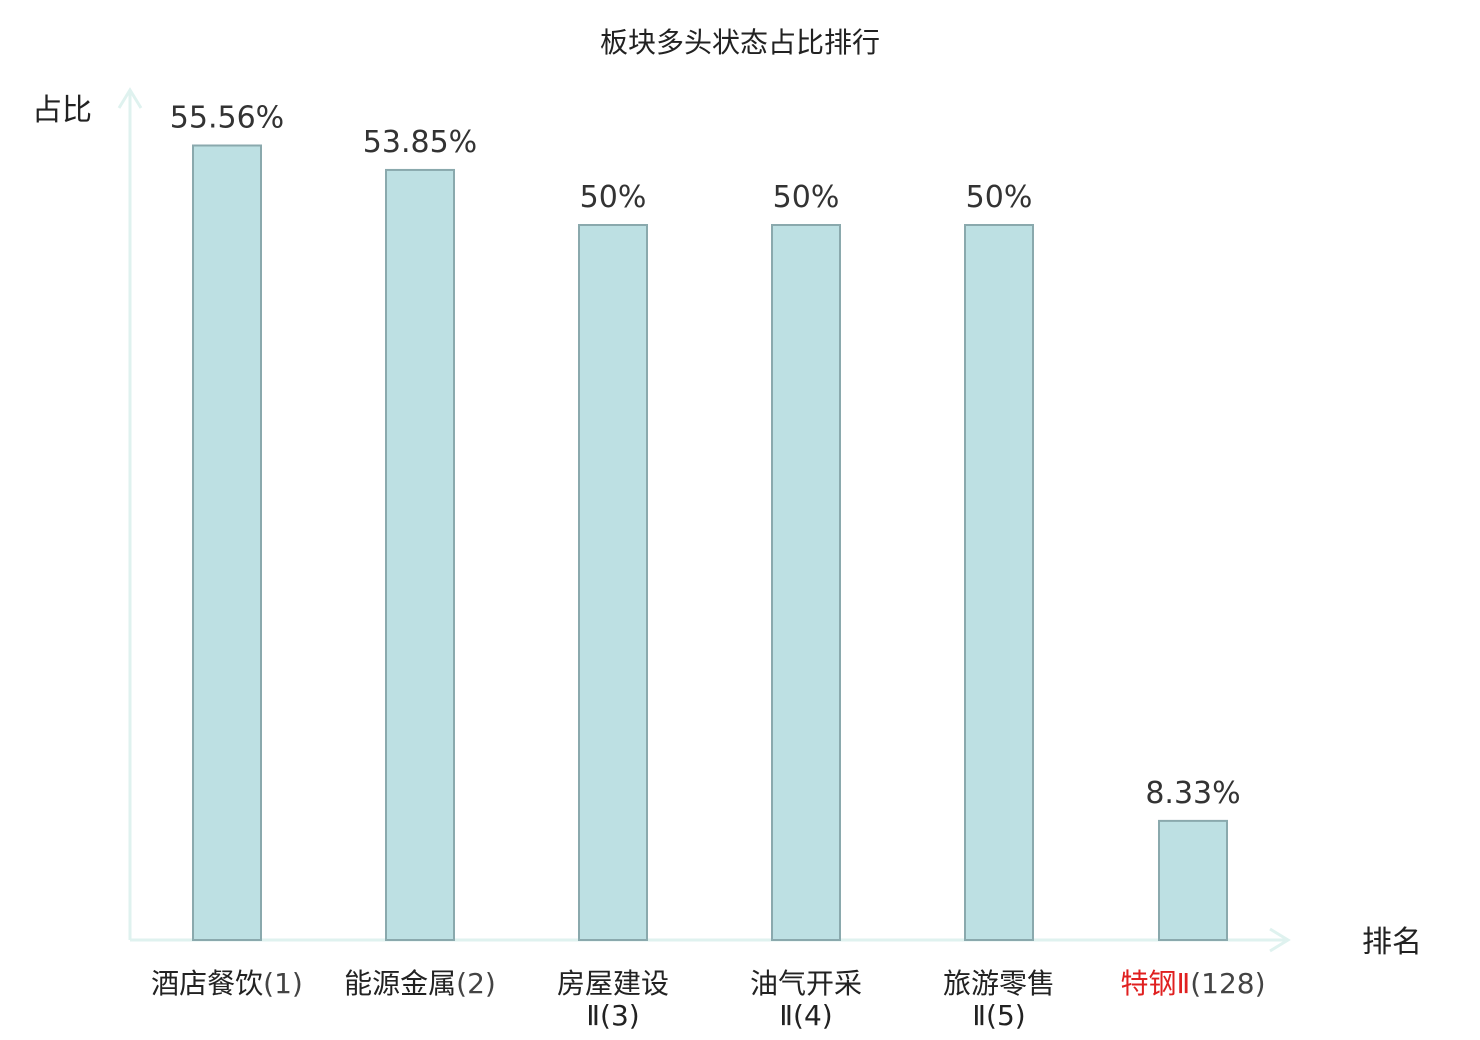 Image resolution: width=1480 pixels, height=1040 pixels. I want to click on category-label: 酒店餐饮(1), so click(227, 983).